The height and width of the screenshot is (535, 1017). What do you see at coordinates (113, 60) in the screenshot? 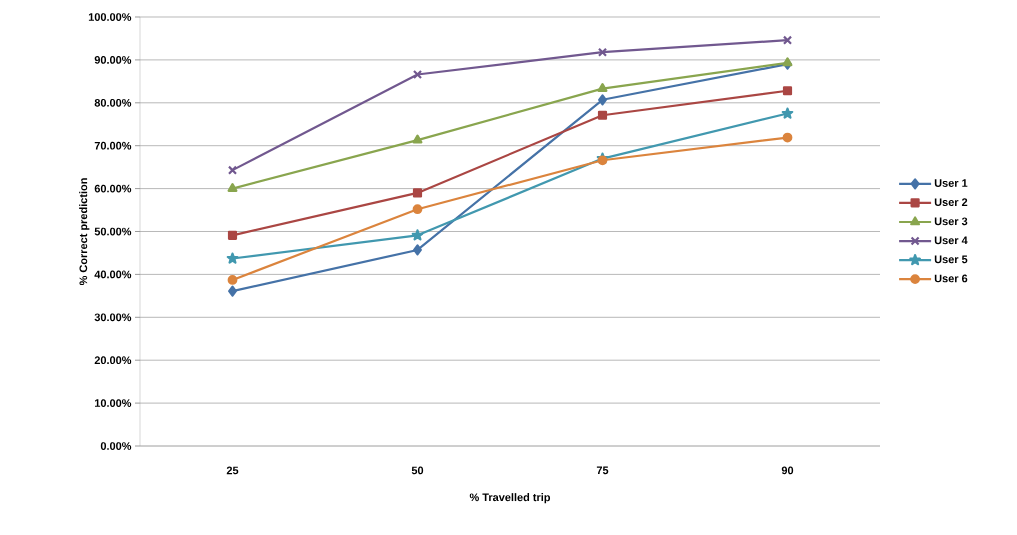
I see `y-tick-label: 90.00%` at bounding box center [113, 60].